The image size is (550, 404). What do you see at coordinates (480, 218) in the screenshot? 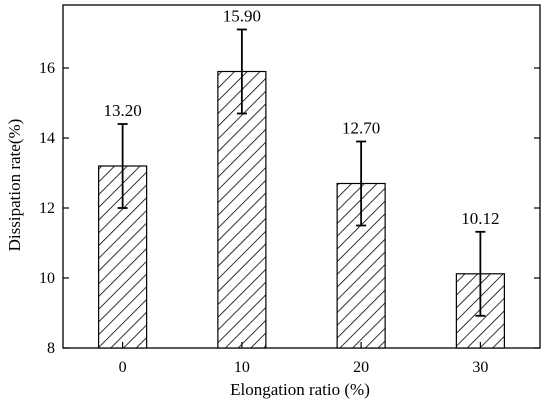
I see `data-label: 10.12` at bounding box center [480, 218].